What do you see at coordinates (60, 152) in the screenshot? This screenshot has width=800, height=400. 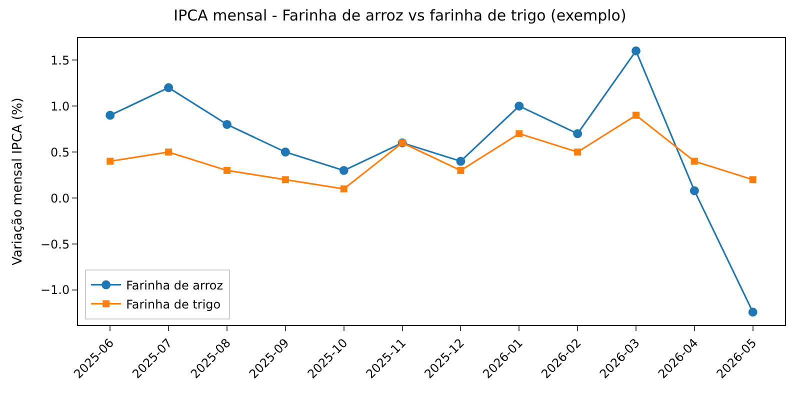 I see `y-tick-label: 0.5` at bounding box center [60, 152].